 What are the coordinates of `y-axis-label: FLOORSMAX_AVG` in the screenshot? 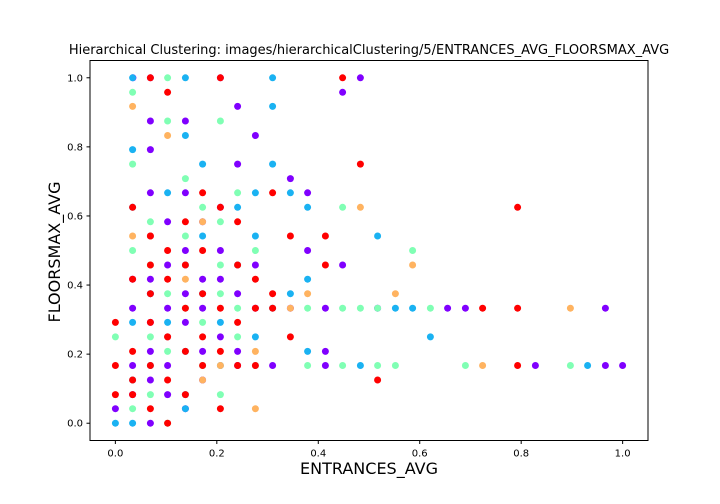 It's located at (55, 252).